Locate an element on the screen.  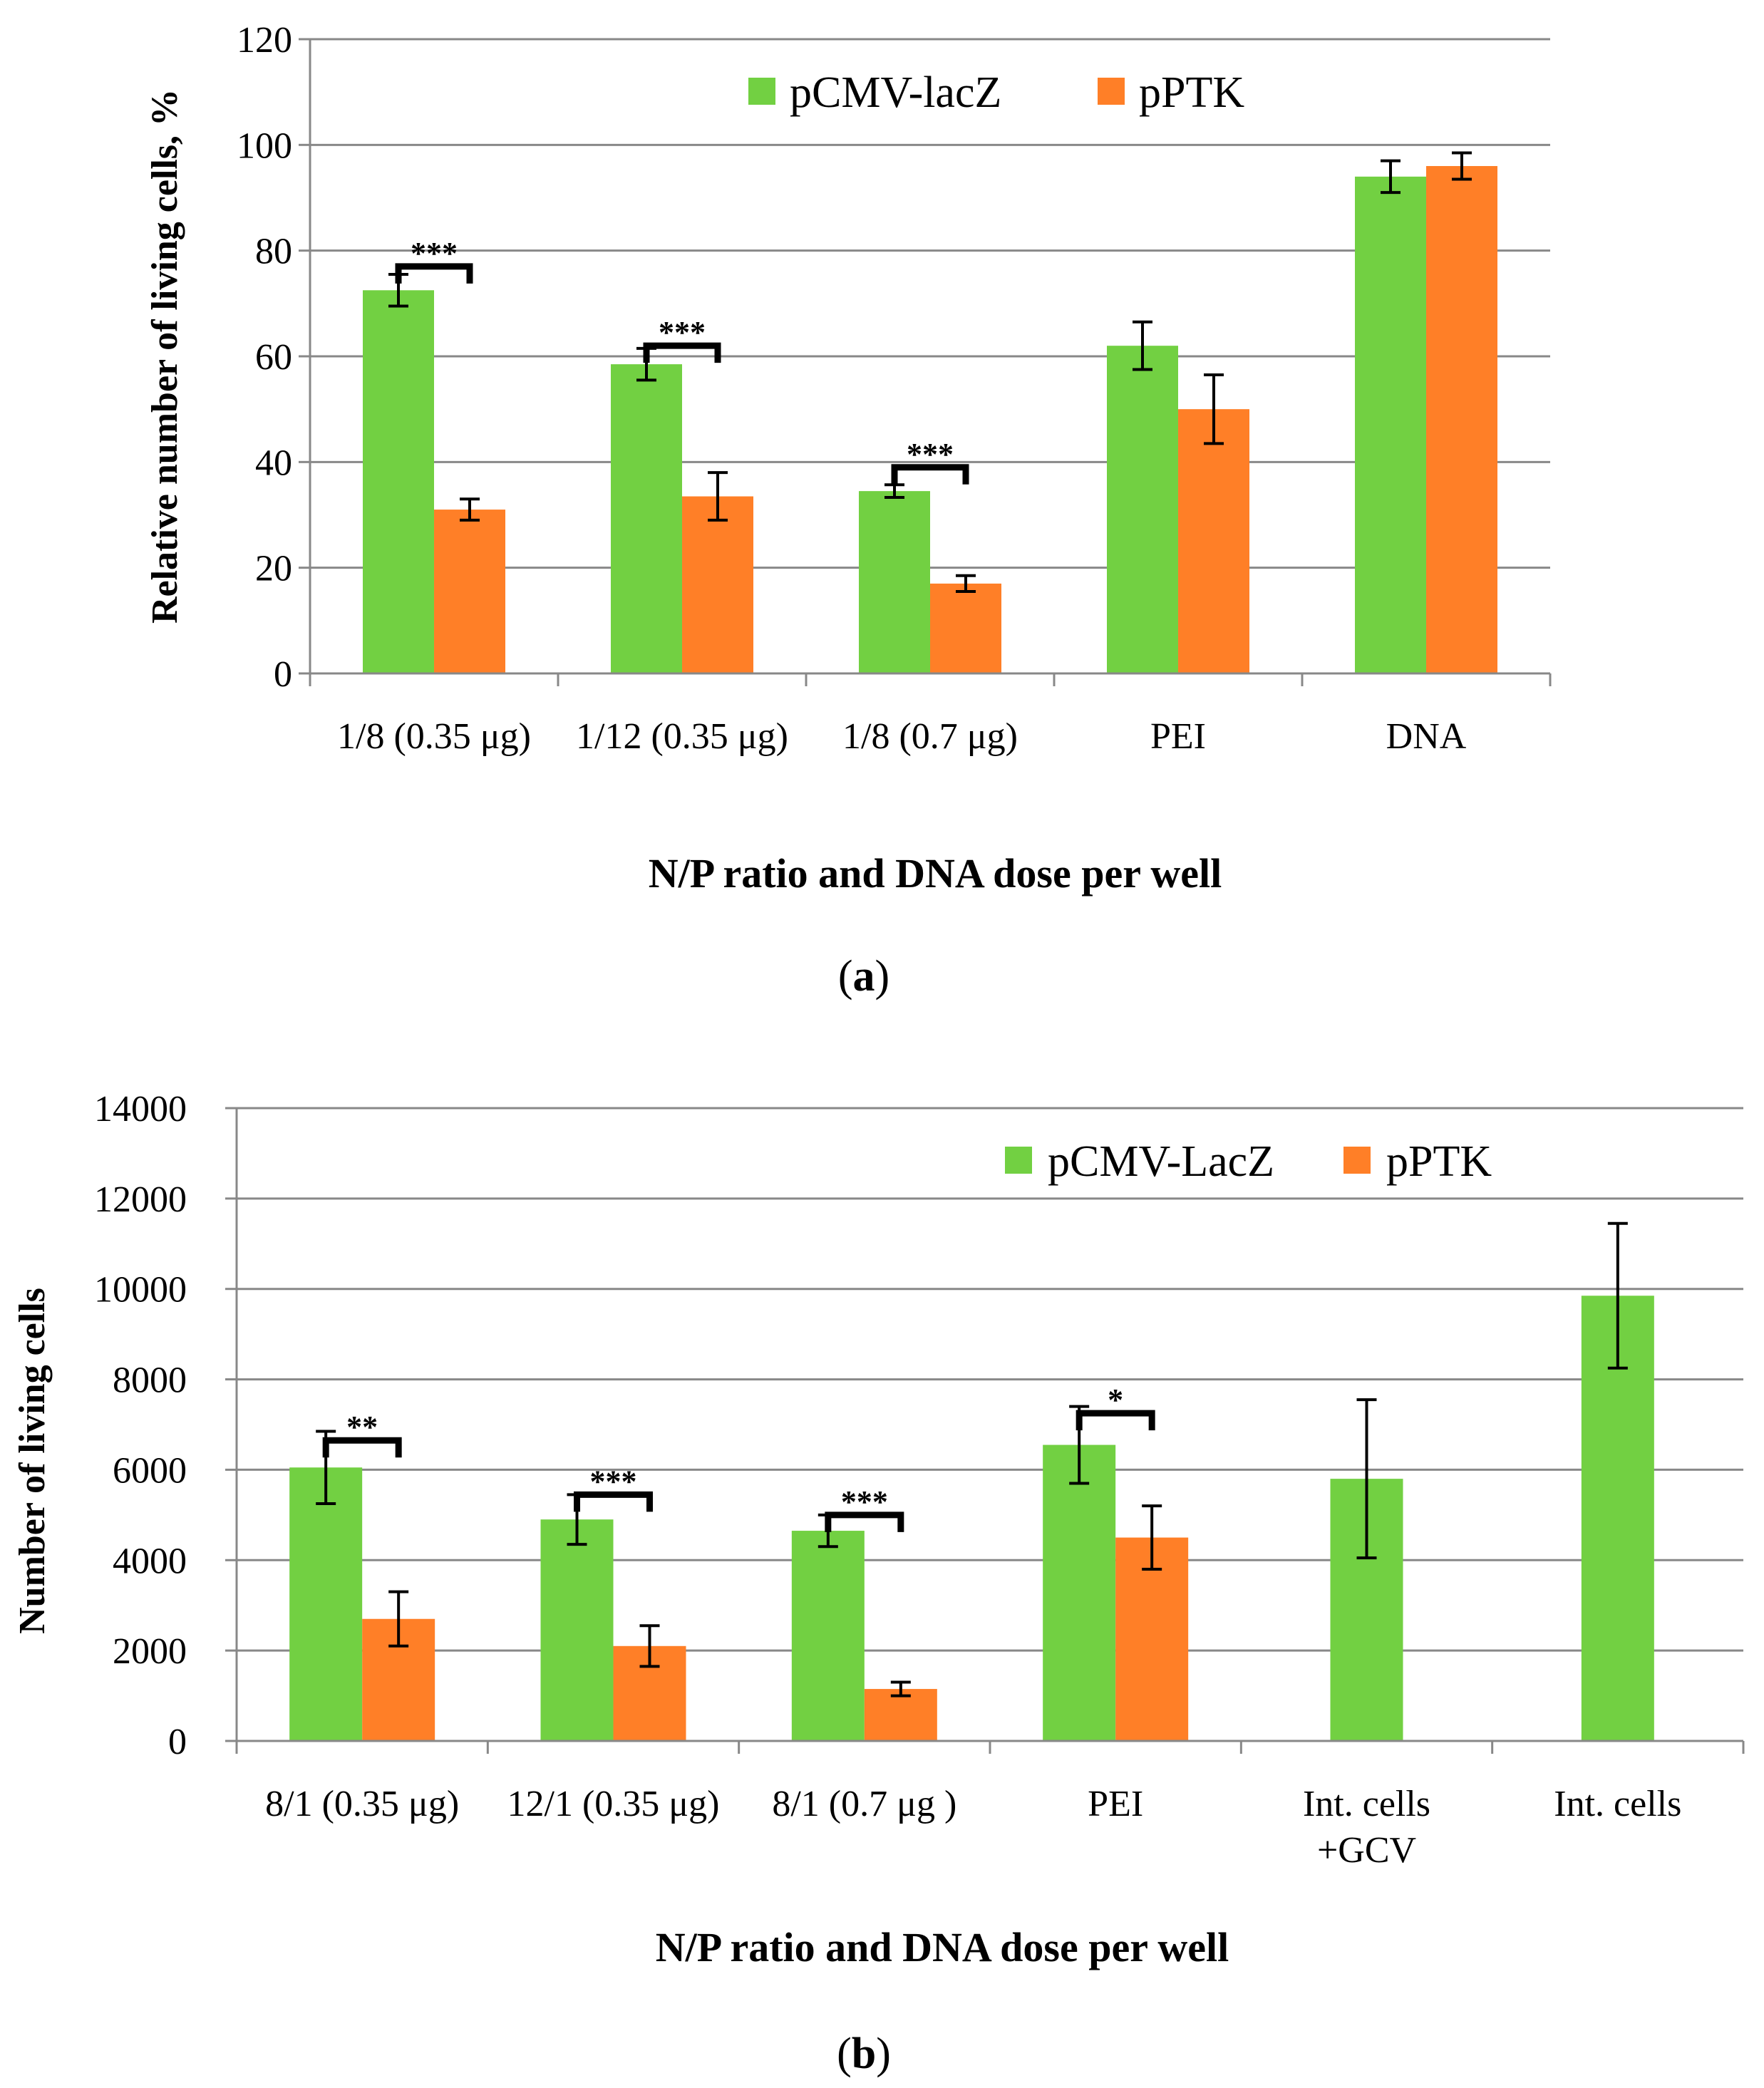
x-tick-label: 1/12 (0.35 μg) is located at coordinates (682, 736).